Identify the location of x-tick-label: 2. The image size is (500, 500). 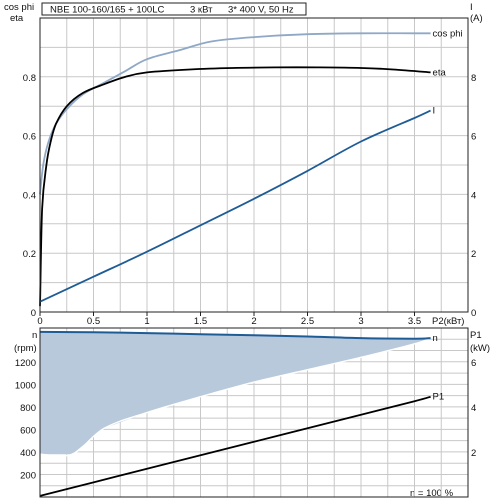
(253, 321).